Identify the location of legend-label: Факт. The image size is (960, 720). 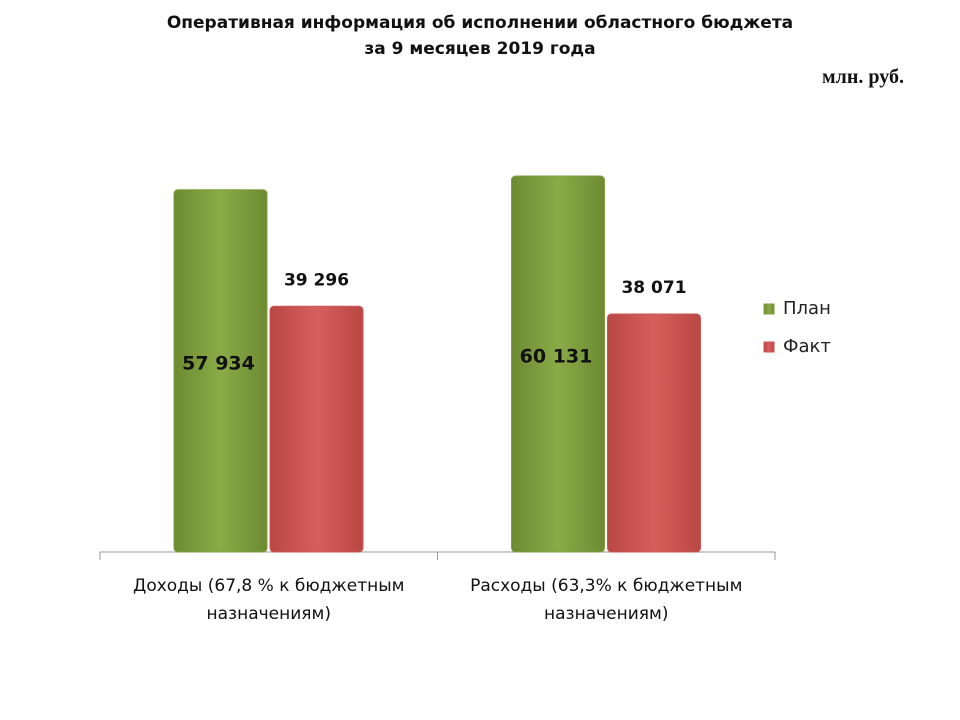
(807, 346).